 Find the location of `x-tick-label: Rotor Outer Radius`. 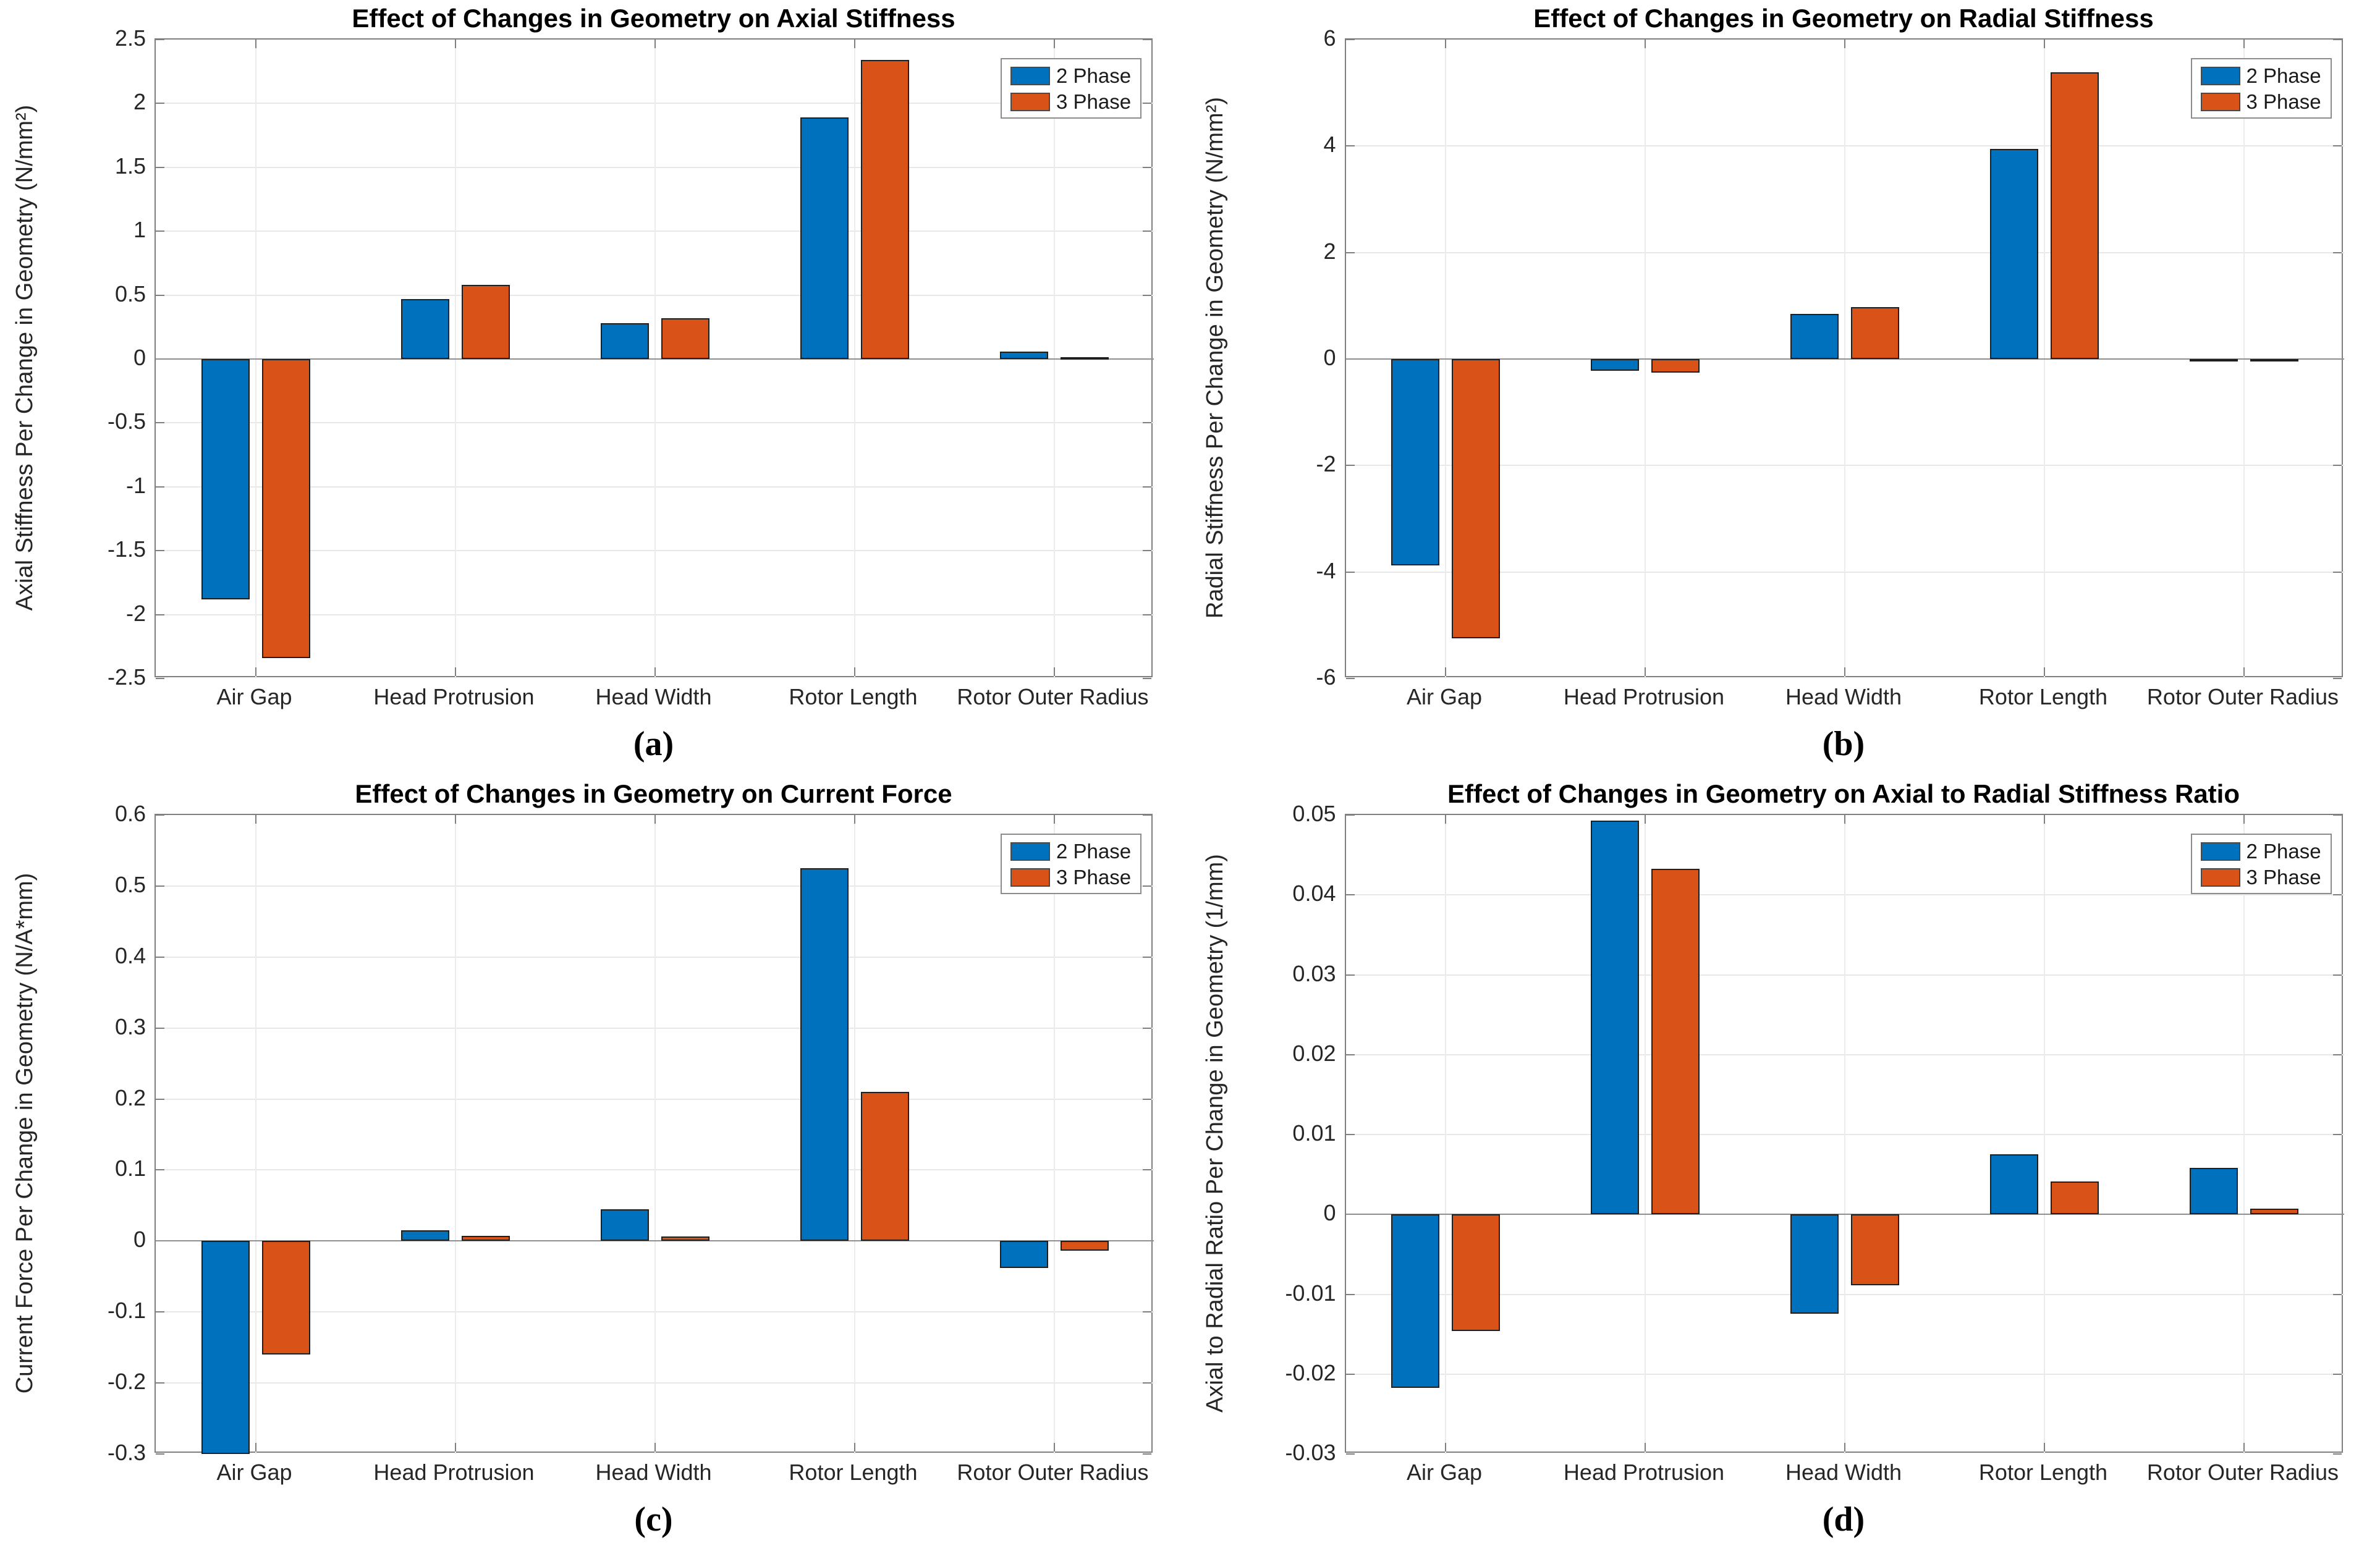

x-tick-label: Rotor Outer Radius is located at coordinates (1053, 696).